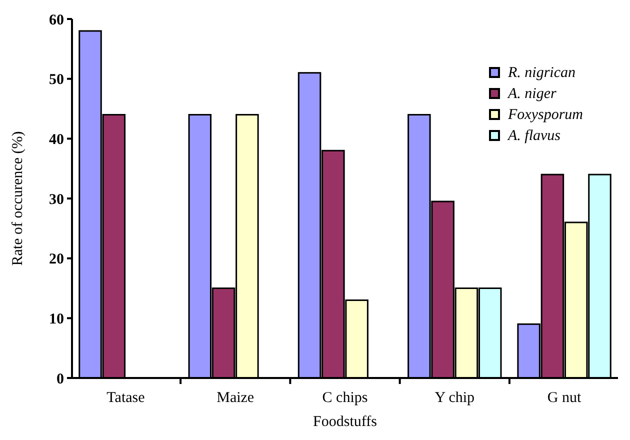 Image resolution: width=630 pixels, height=440 pixels. What do you see at coordinates (564, 398) in the screenshot?
I see `x-tick-label: G nut` at bounding box center [564, 398].